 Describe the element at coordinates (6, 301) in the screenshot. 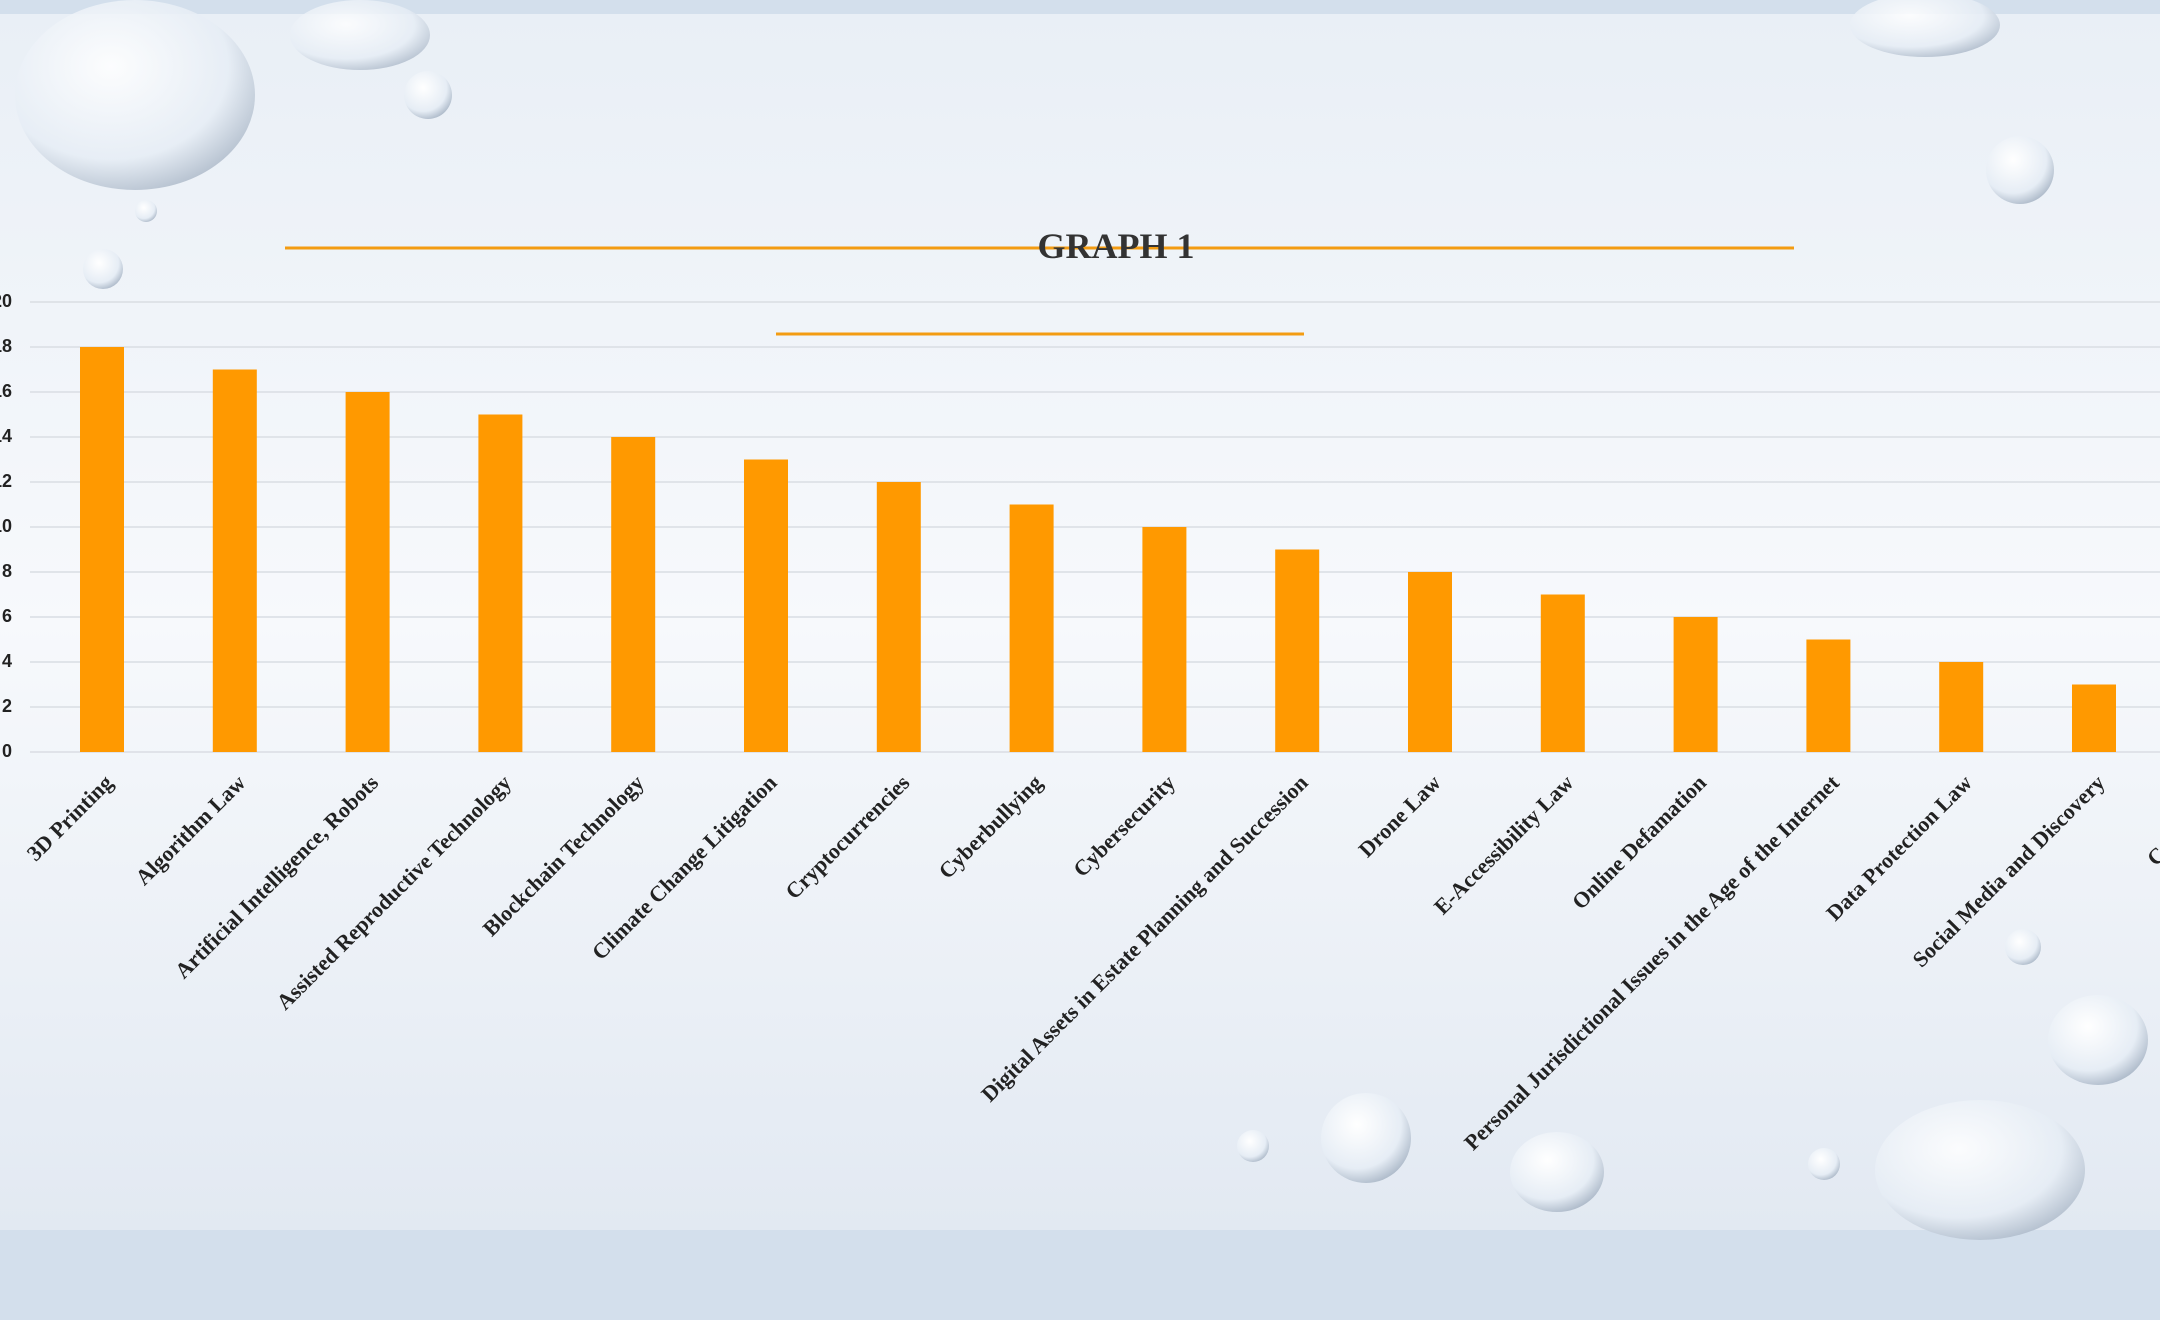

I see `y-tick-label: 20` at that location.